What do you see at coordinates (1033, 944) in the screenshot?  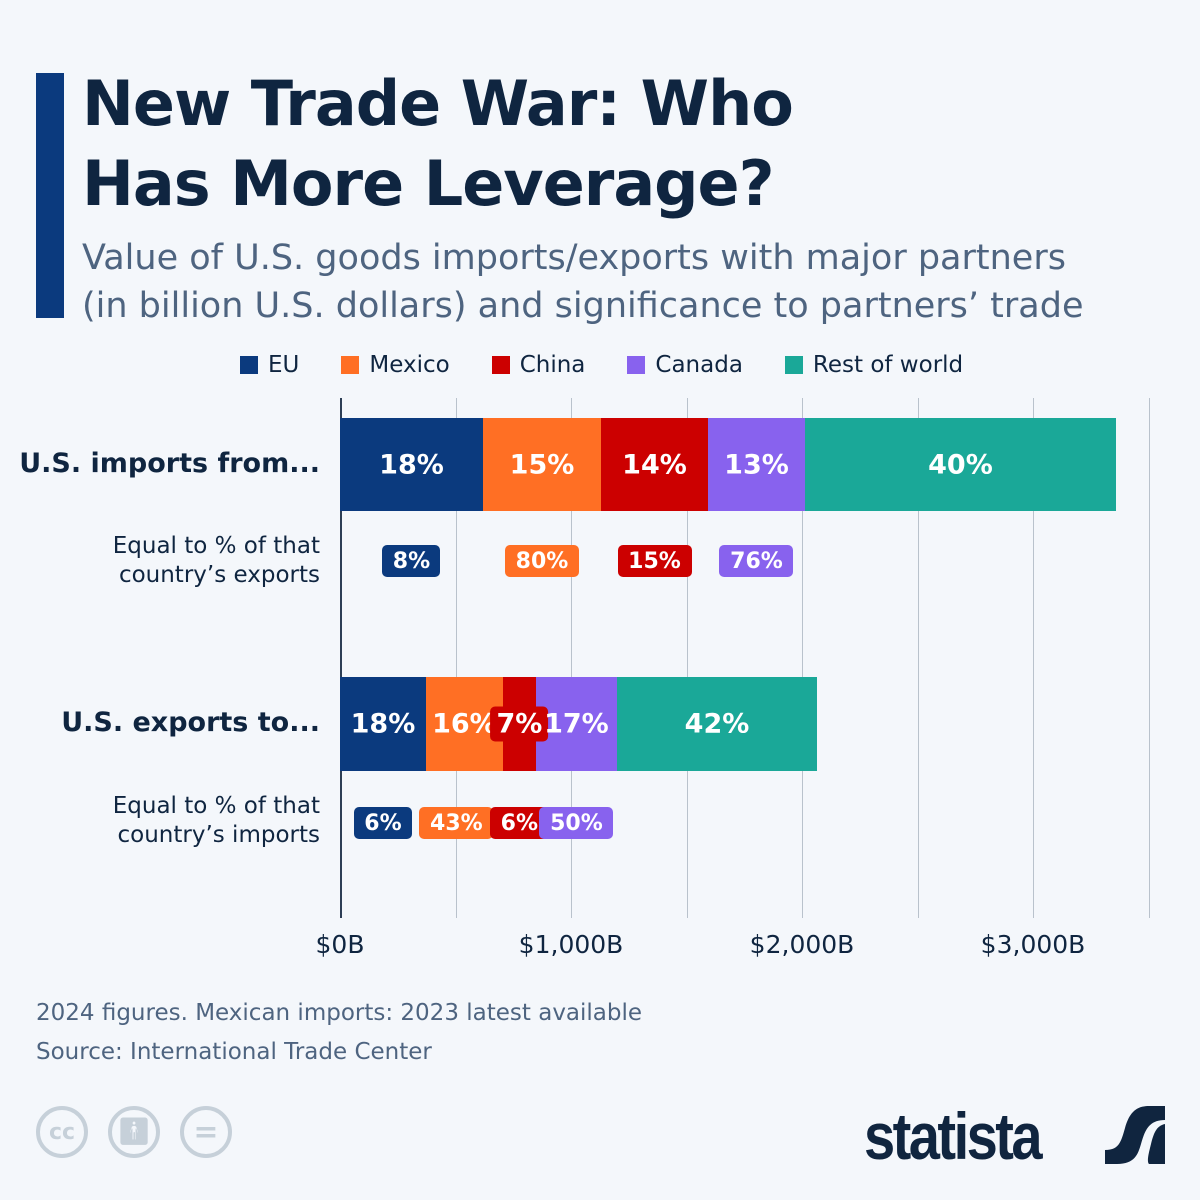 I see `x-tick-label: $3,000B` at bounding box center [1033, 944].